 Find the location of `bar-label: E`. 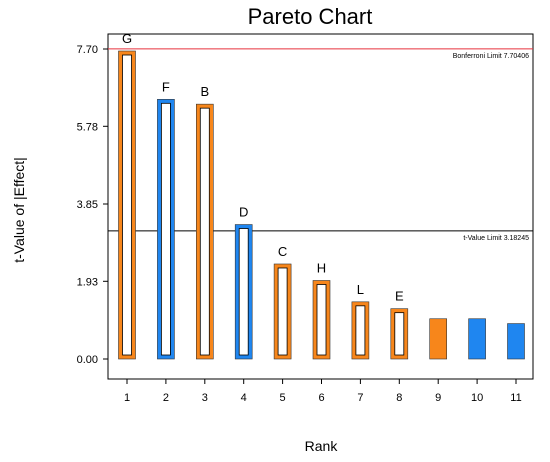

bar-label: E is located at coordinates (399, 296).